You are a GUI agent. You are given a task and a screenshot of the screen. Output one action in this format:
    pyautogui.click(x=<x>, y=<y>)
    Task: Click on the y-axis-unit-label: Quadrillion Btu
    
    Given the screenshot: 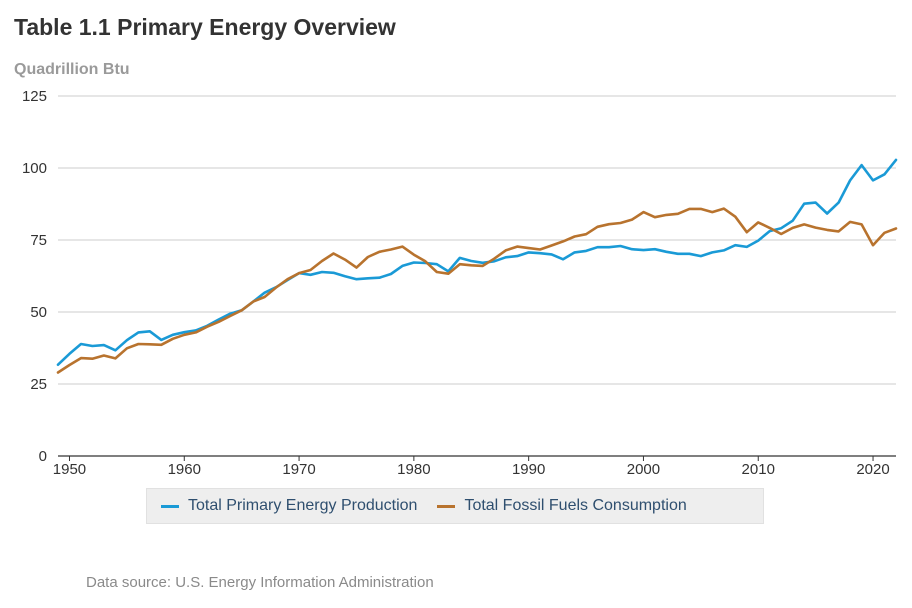 What is the action you would take?
    pyautogui.click(x=72, y=69)
    